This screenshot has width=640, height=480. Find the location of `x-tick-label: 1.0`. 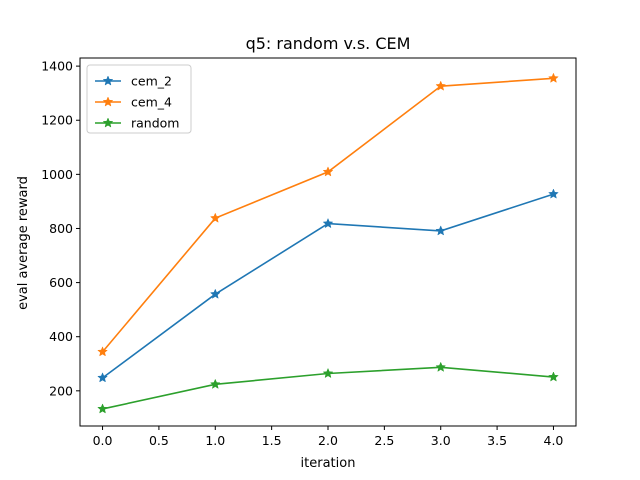

x-tick-label: 1.0 is located at coordinates (215, 440).